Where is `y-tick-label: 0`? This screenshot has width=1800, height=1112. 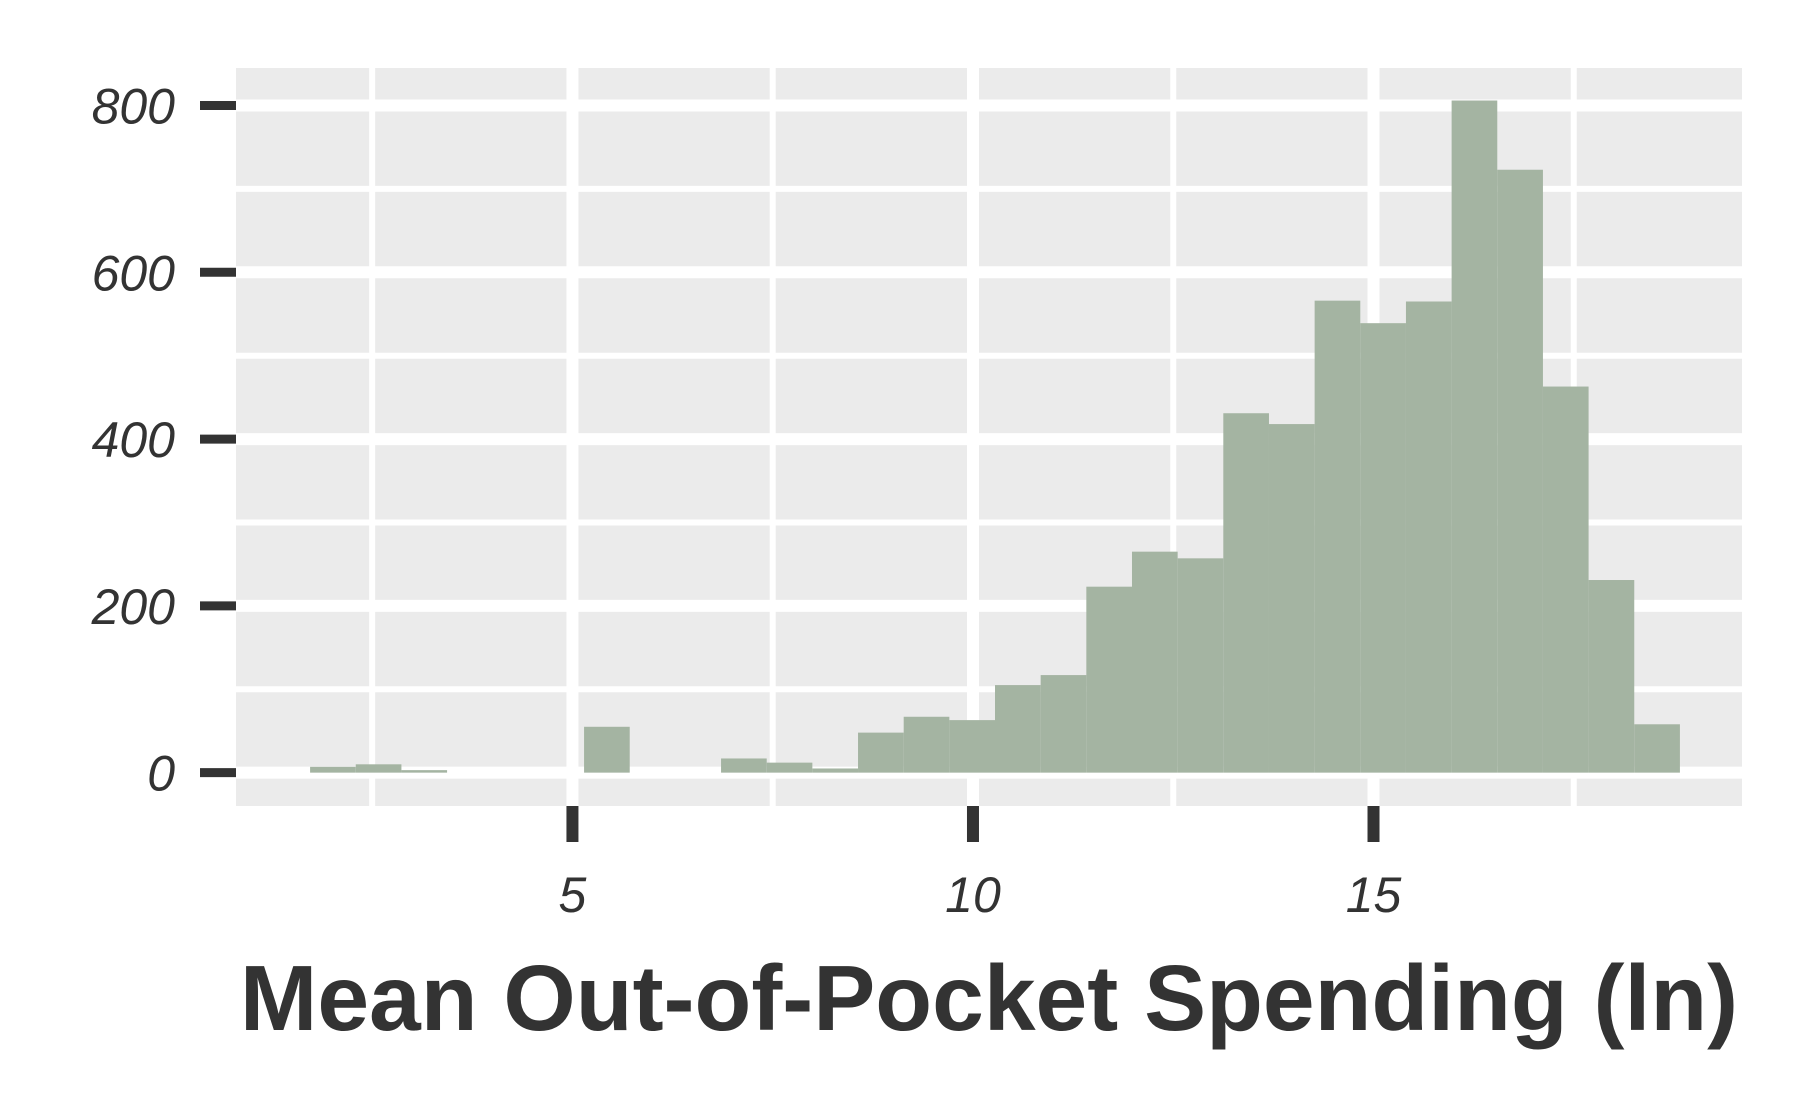
y-tick-label: 0 is located at coordinates (161, 774).